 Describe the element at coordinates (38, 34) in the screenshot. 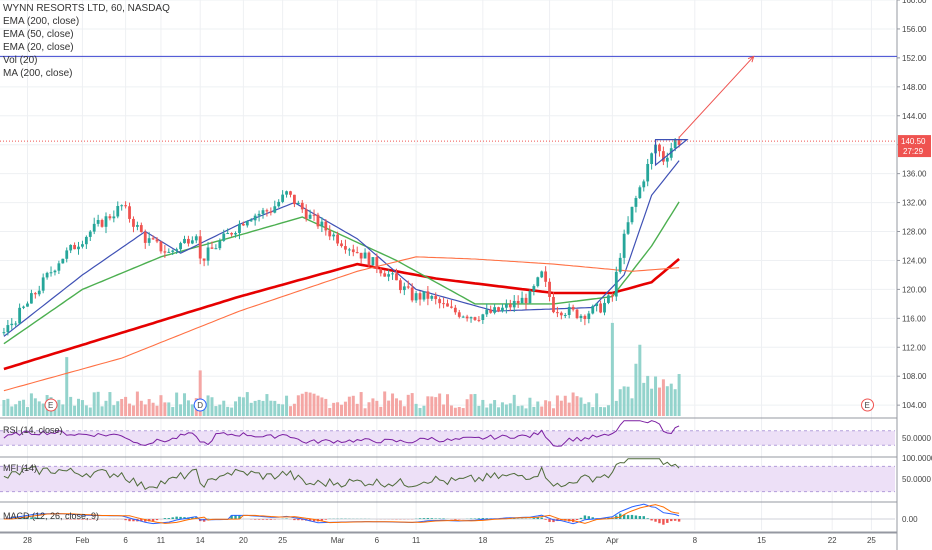

I see `legend-ema-50: EMA (50, close)` at that location.